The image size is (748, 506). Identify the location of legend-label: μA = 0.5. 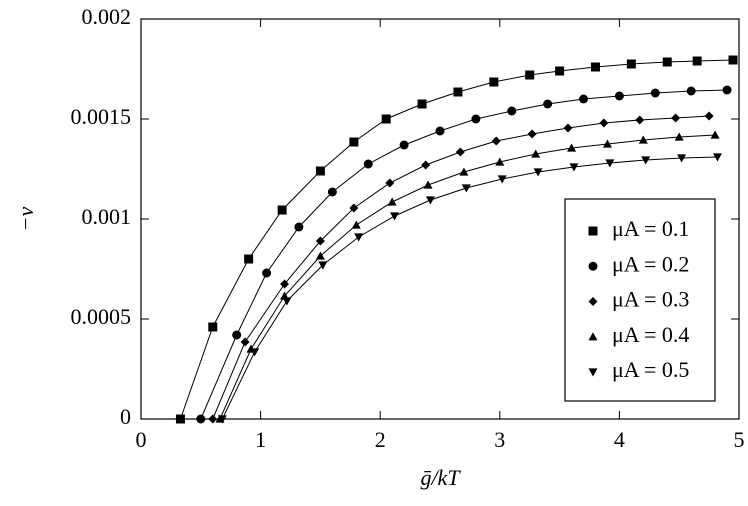
(650, 369).